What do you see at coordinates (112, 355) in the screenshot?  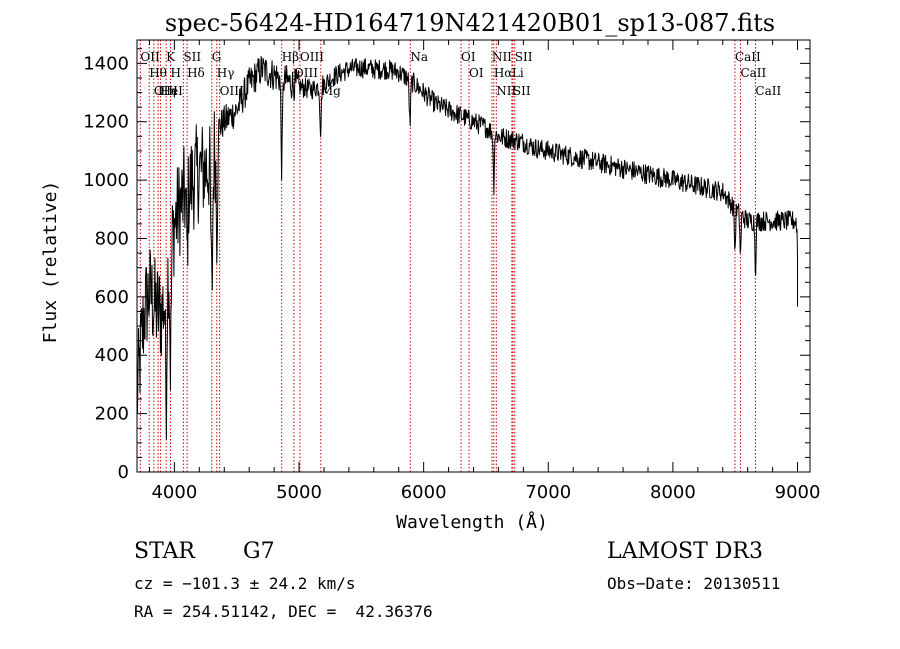 I see `y-tick-label: 400` at bounding box center [112, 355].